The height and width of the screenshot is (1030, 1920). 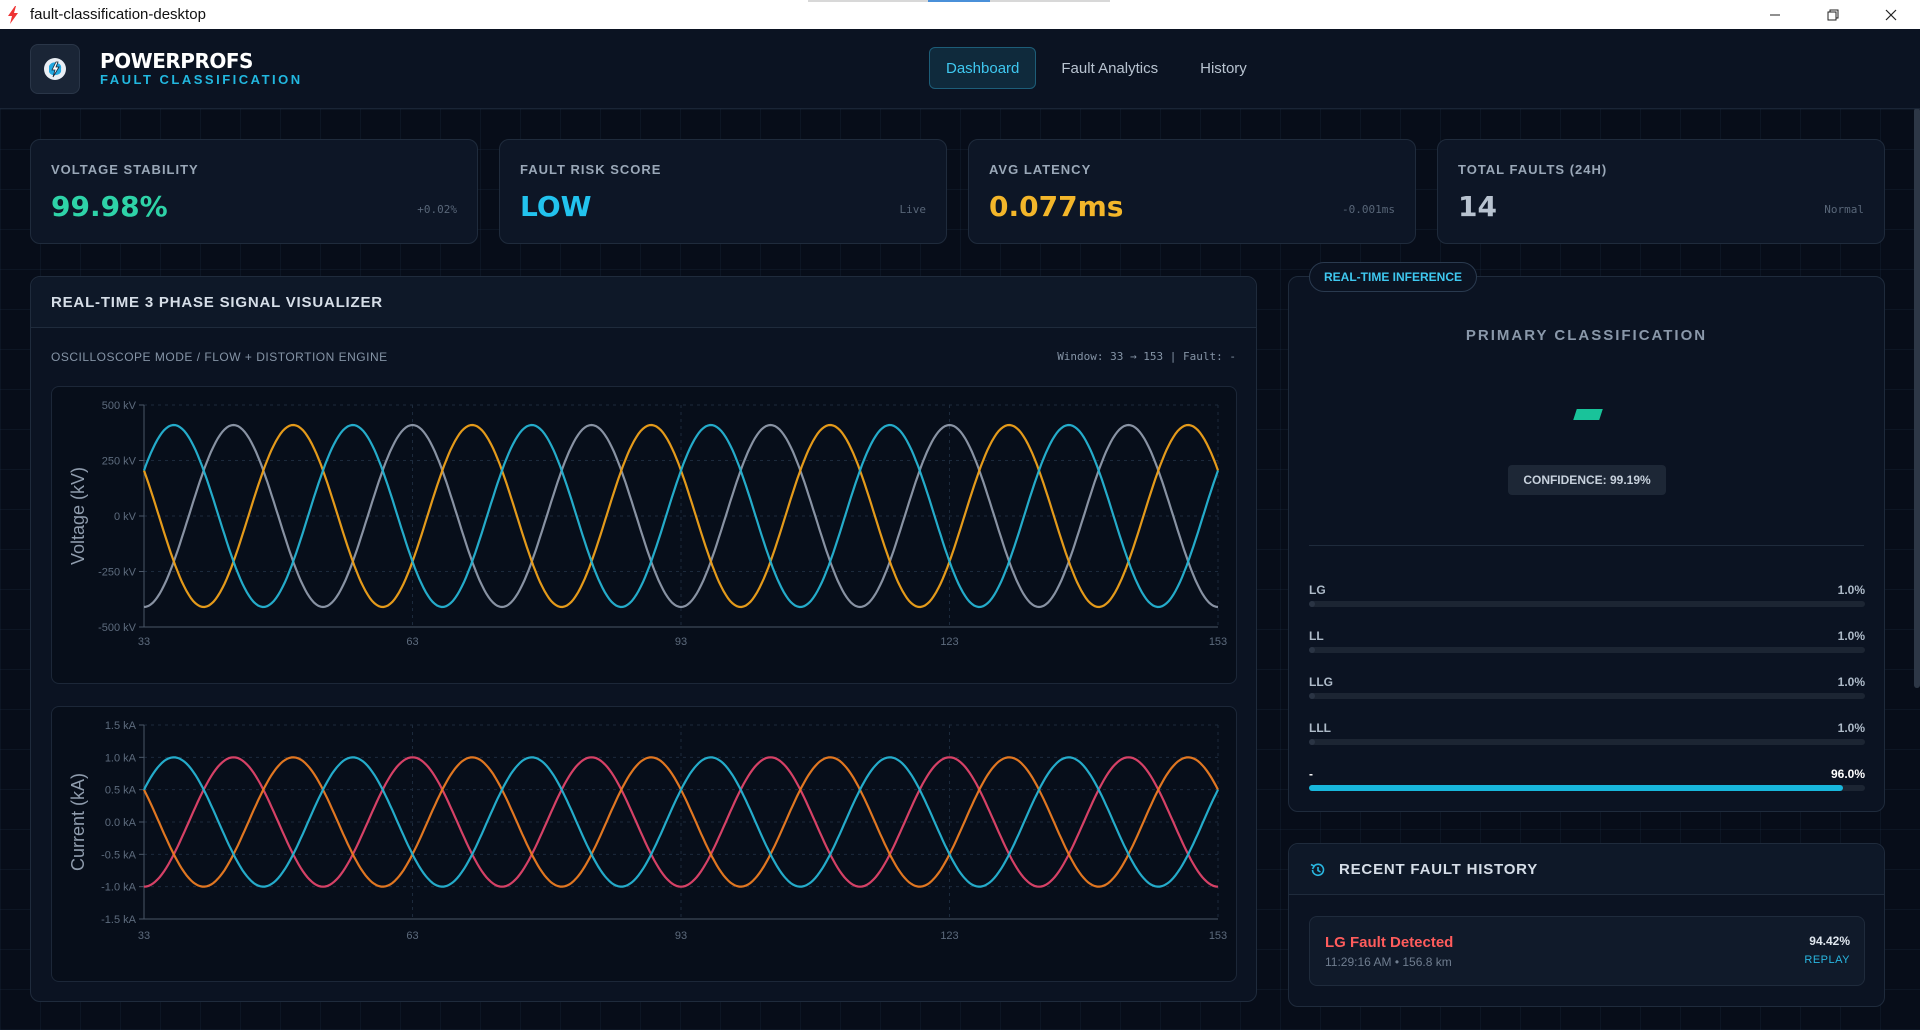 What do you see at coordinates (109, 206) in the screenshot?
I see `stat-value: 99.98%` at bounding box center [109, 206].